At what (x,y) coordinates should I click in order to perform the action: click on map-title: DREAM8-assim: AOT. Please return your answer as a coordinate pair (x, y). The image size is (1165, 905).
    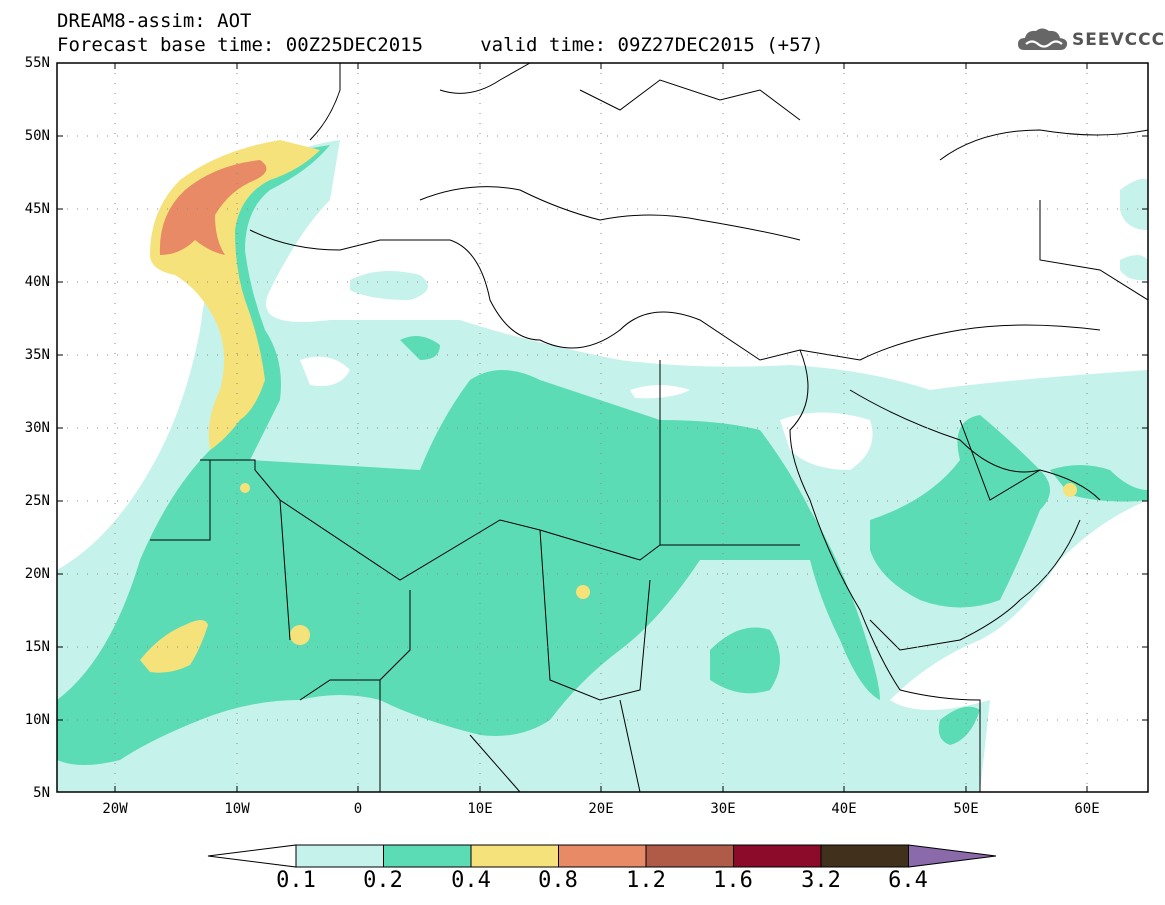
    Looking at the image, I should click on (154, 21).